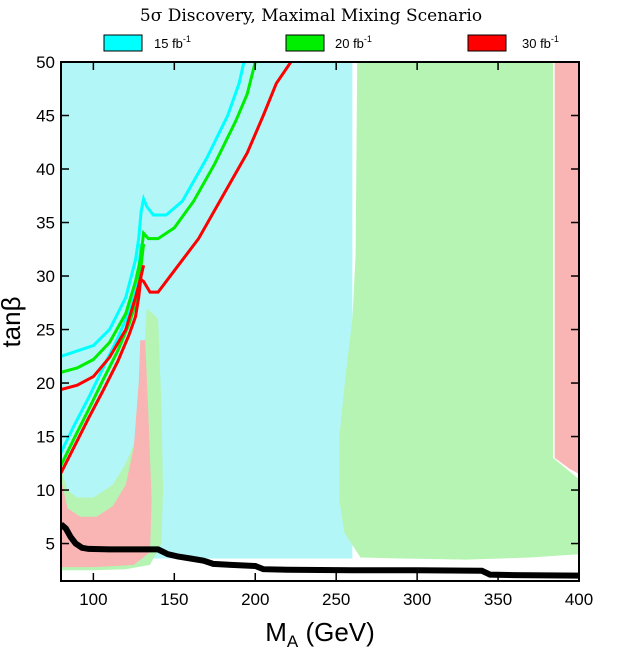 Image resolution: width=623 pixels, height=648 pixels. Describe the element at coordinates (498, 599) in the screenshot. I see `x-tick-label-350: 350` at that location.